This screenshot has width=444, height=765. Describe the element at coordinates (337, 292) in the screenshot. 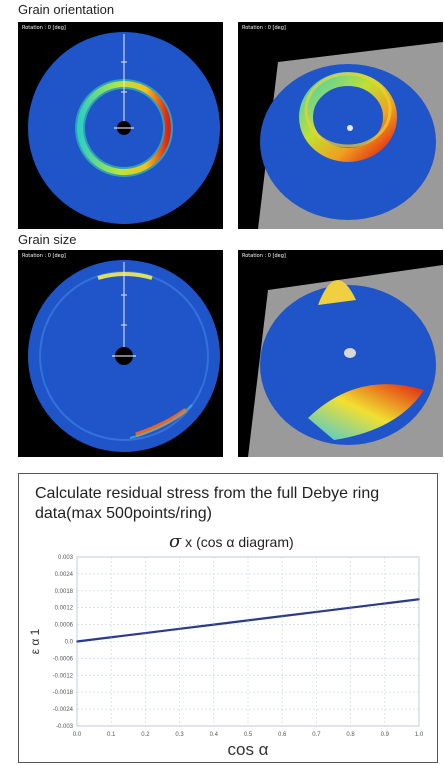

I see `grain-peak-top` at that location.